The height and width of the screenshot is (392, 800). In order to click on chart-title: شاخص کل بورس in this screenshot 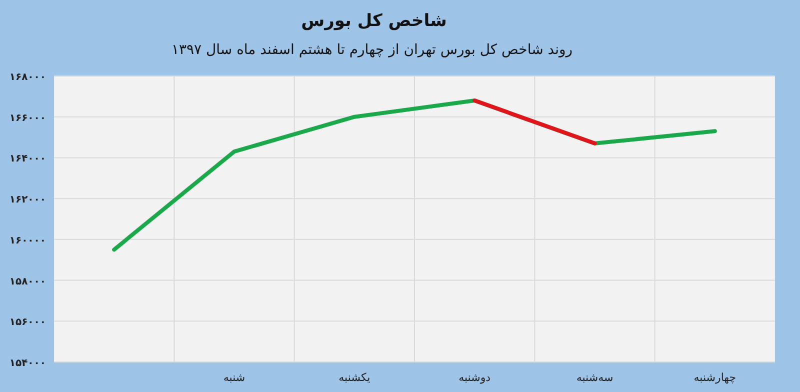, I will do `click(374, 21)`.